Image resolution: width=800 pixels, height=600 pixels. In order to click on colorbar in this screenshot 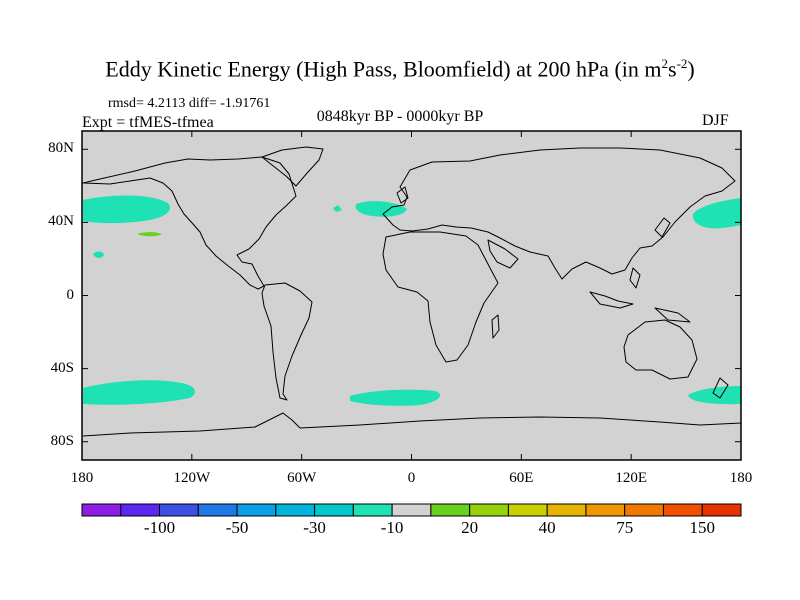, I will do `click(411, 510)`.